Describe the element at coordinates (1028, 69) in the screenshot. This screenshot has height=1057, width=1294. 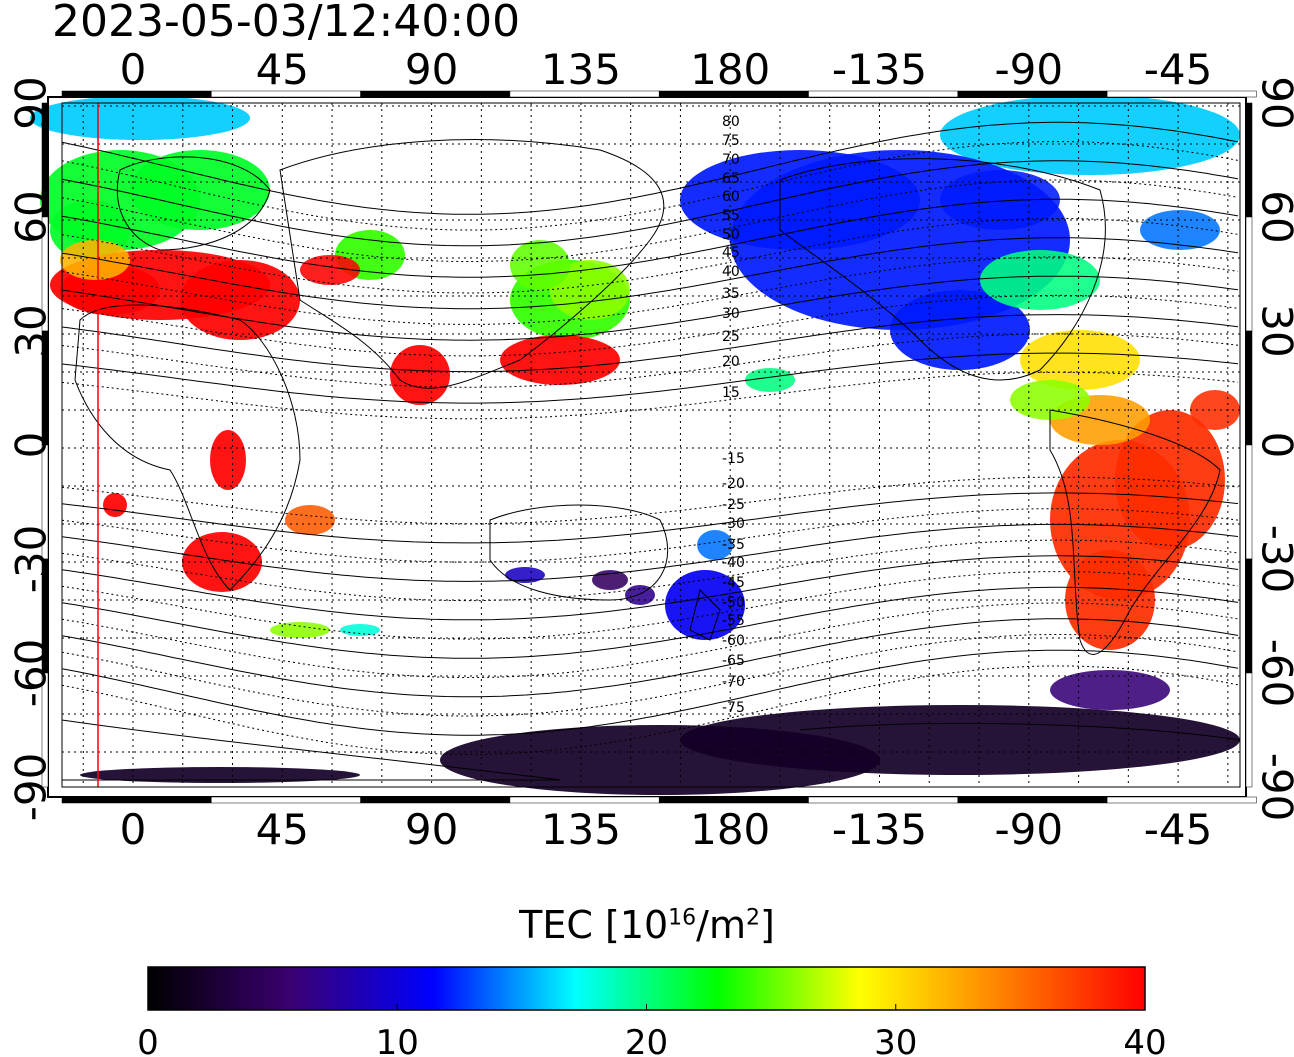
I see `top-lon-tick-label: -90` at that location.